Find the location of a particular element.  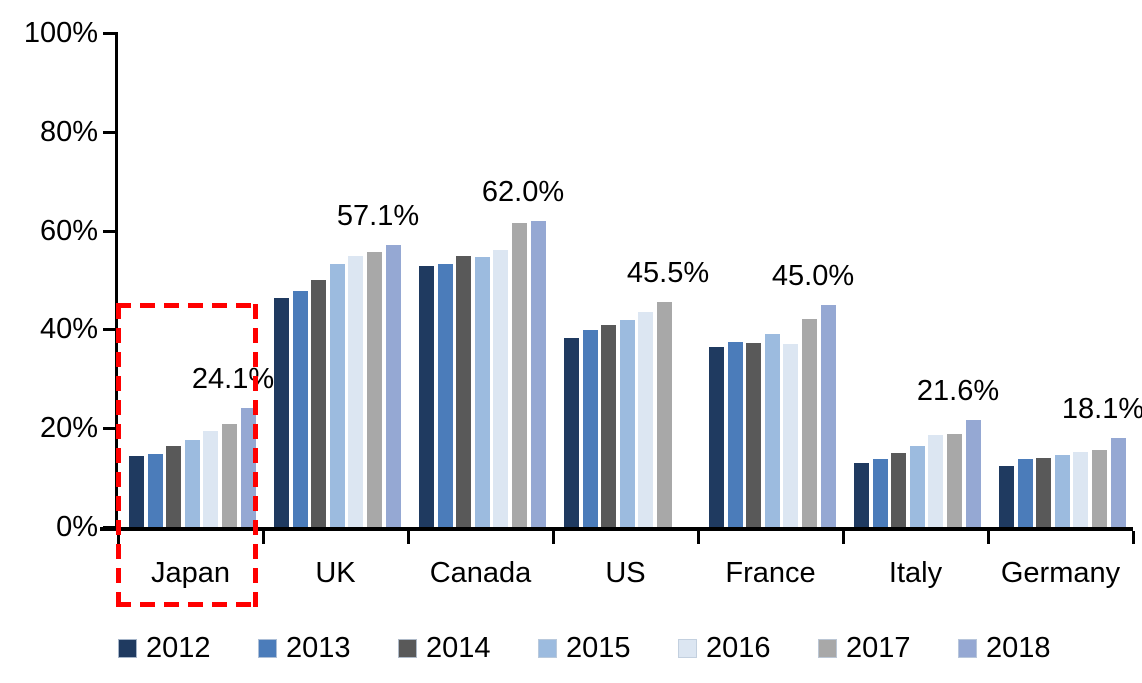

legend-swatch-2012 is located at coordinates (127, 648).